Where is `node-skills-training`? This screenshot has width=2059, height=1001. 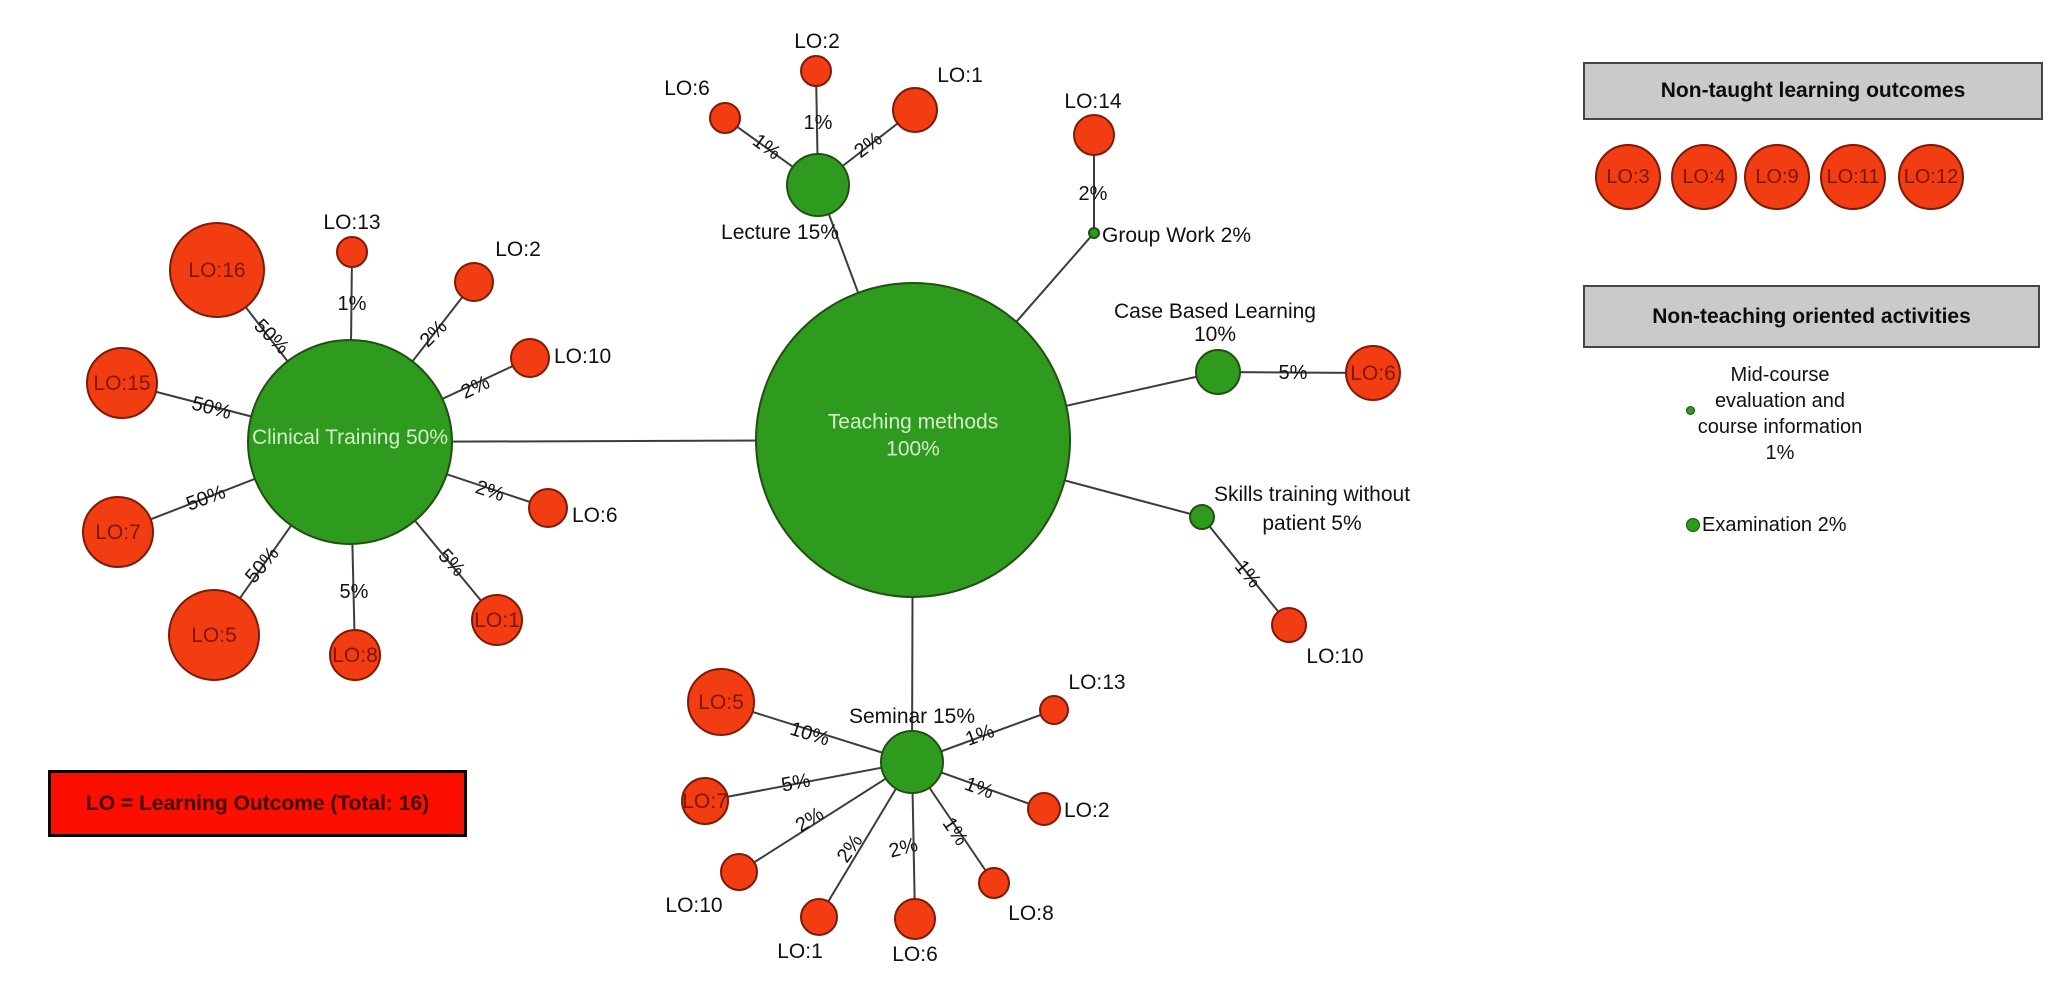
node-skills-training is located at coordinates (1202, 517).